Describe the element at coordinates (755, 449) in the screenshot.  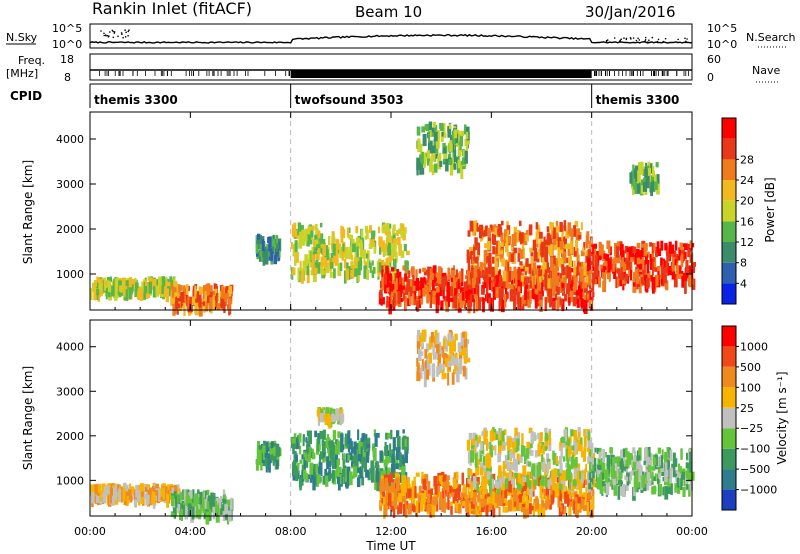
I see `colorbar-tick-label: −100` at that location.